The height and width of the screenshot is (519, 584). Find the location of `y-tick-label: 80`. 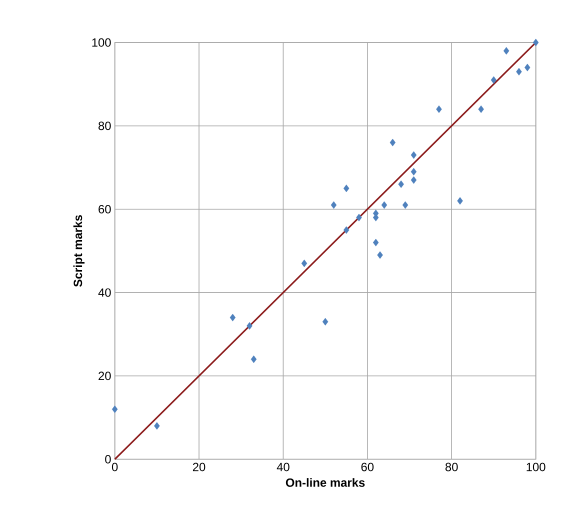

y-tick-label: 80 is located at coordinates (104, 126).